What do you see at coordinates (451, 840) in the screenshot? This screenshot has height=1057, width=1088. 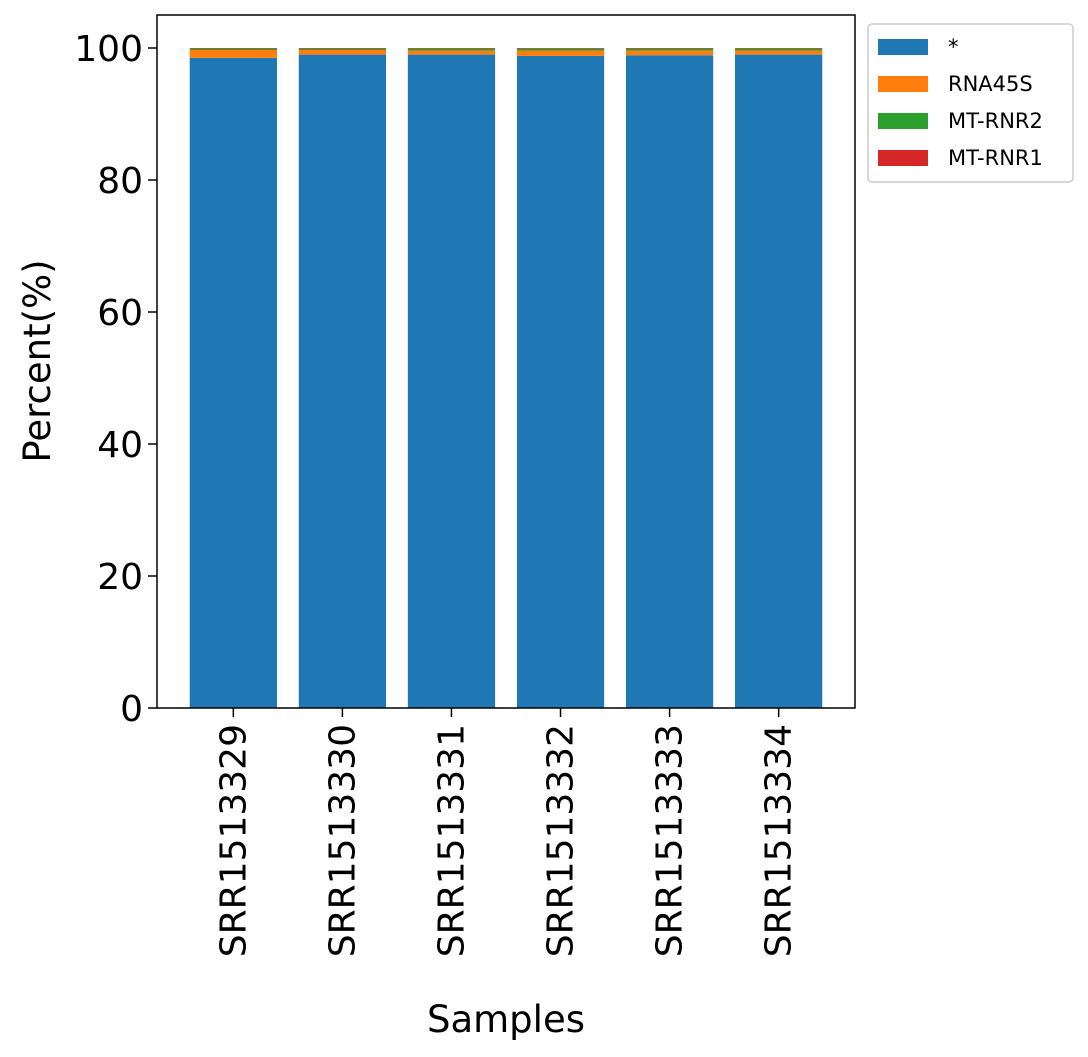 I see `x-tick-label-2: SRR1513331` at bounding box center [451, 840].